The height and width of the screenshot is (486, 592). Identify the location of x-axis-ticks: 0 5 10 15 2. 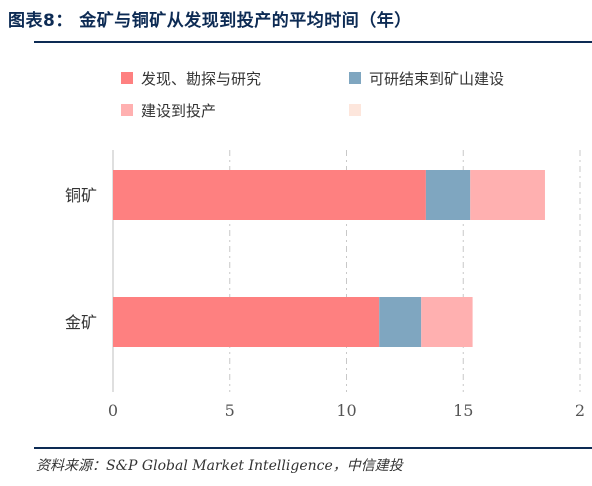
(346, 410).